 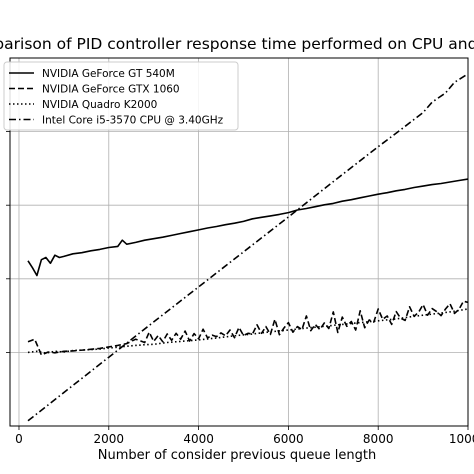 What do you see at coordinates (99, 105) in the screenshot?
I see `legend-label-2: NVIDIA Quadro K2000` at bounding box center [99, 105].